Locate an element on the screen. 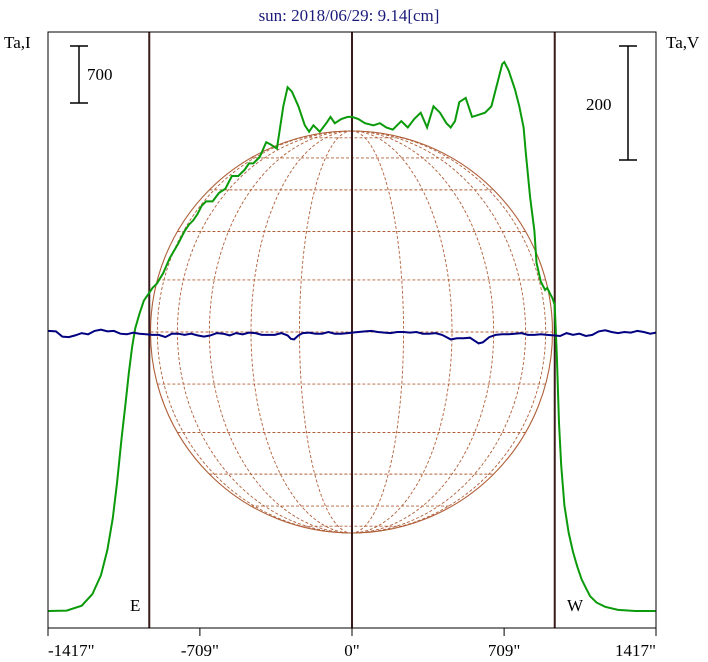 This screenshot has height=662, width=708. x-axis-ticks: -1417" -709" 0" 709" 1417" is located at coordinates (352, 644).